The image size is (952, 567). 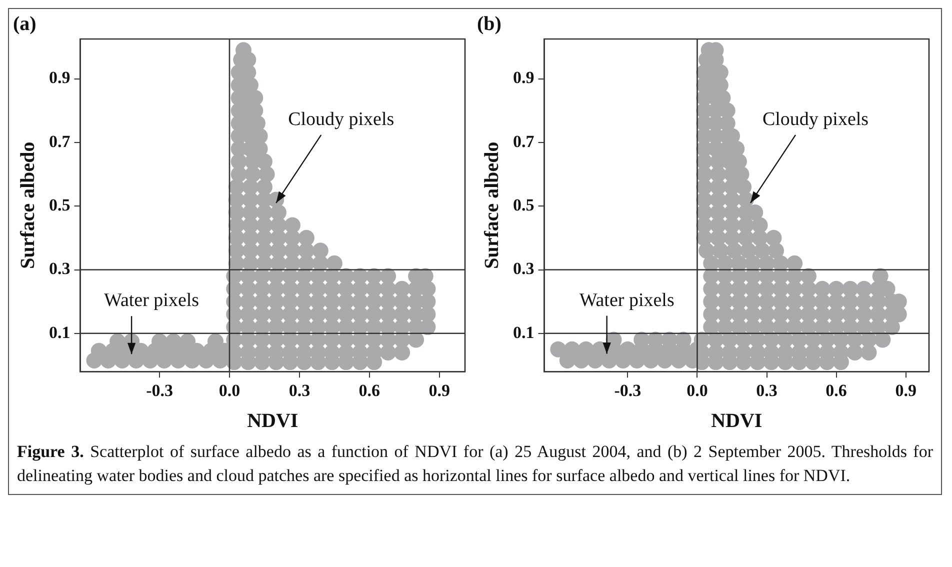 What do you see at coordinates (489, 24) in the screenshot?
I see `chart-title: (b)` at bounding box center [489, 24].